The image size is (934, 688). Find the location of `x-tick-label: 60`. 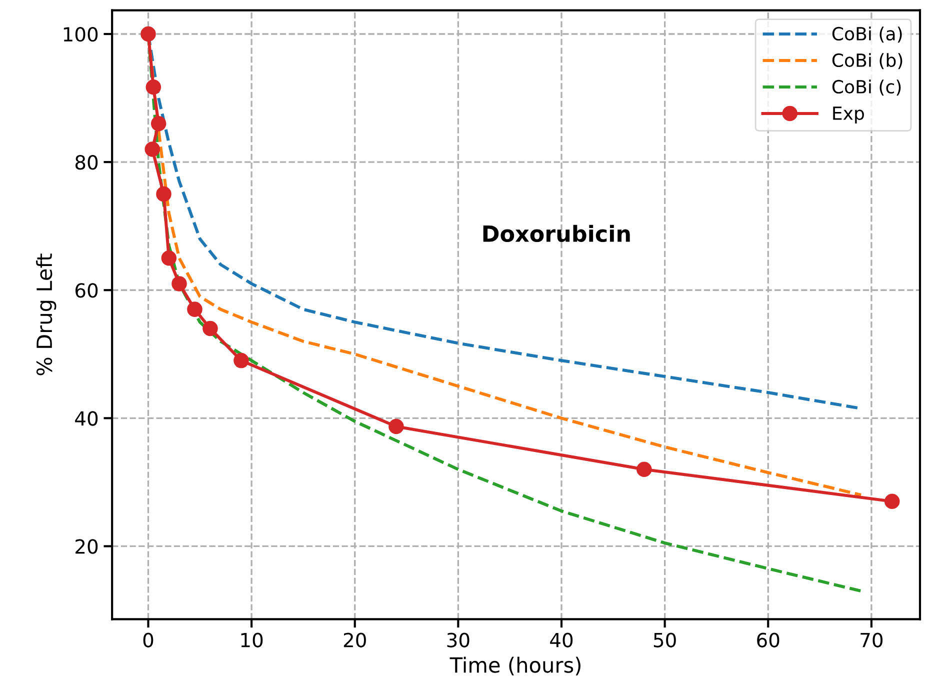

x-tick-label: 60 is located at coordinates (768, 640).